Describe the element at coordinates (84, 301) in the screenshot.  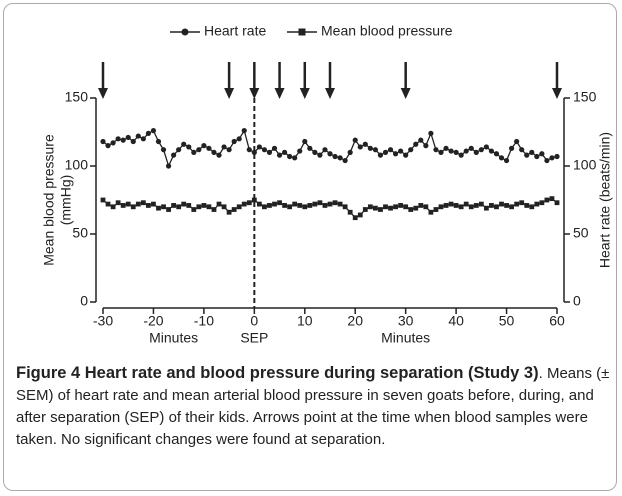
I see `y-tick-label: 0` at that location.